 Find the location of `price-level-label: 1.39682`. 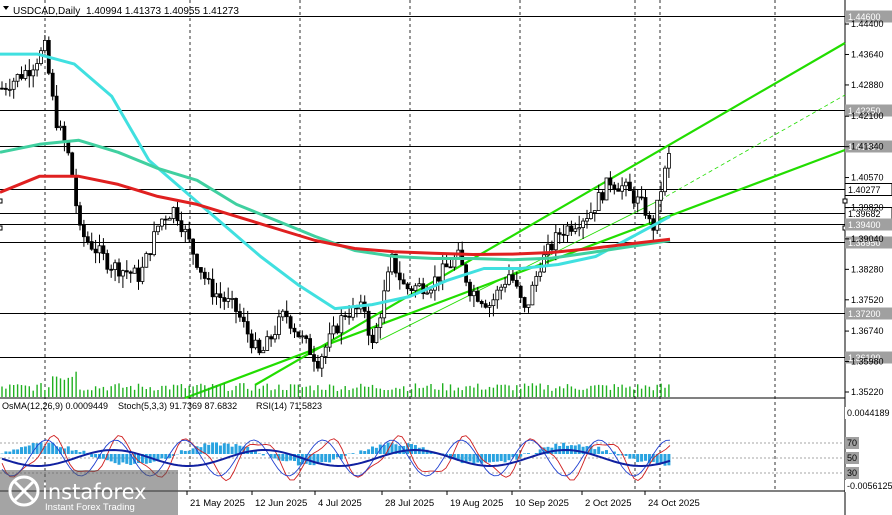

price-level-label: 1.39682 is located at coordinates (864, 214).